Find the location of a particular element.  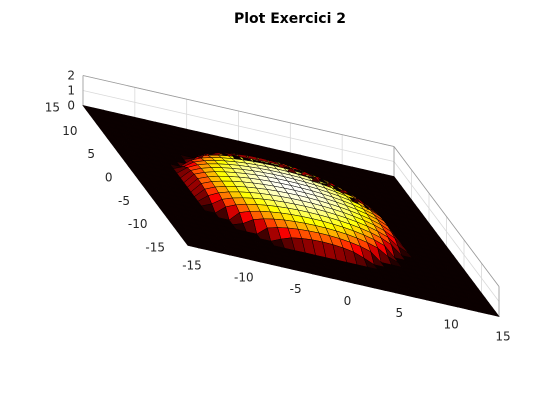

x-tick-label: 10 is located at coordinates (451, 325).